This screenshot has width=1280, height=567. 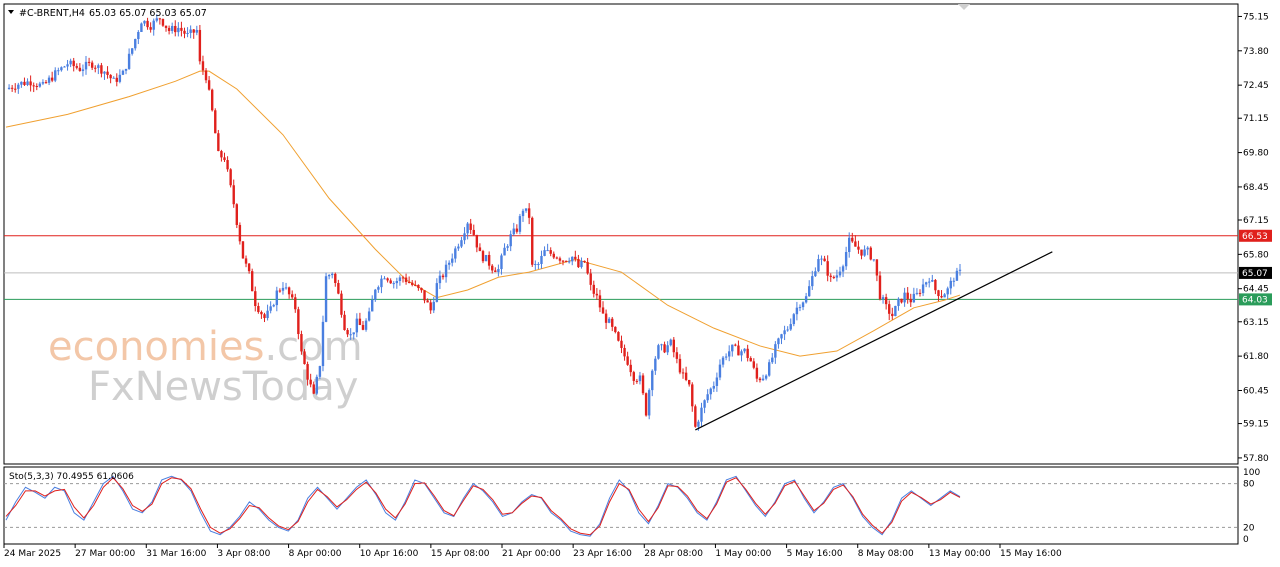 What do you see at coordinates (32, 554) in the screenshot?
I see `x-tick-label: 24 Mar 2025` at bounding box center [32, 554].